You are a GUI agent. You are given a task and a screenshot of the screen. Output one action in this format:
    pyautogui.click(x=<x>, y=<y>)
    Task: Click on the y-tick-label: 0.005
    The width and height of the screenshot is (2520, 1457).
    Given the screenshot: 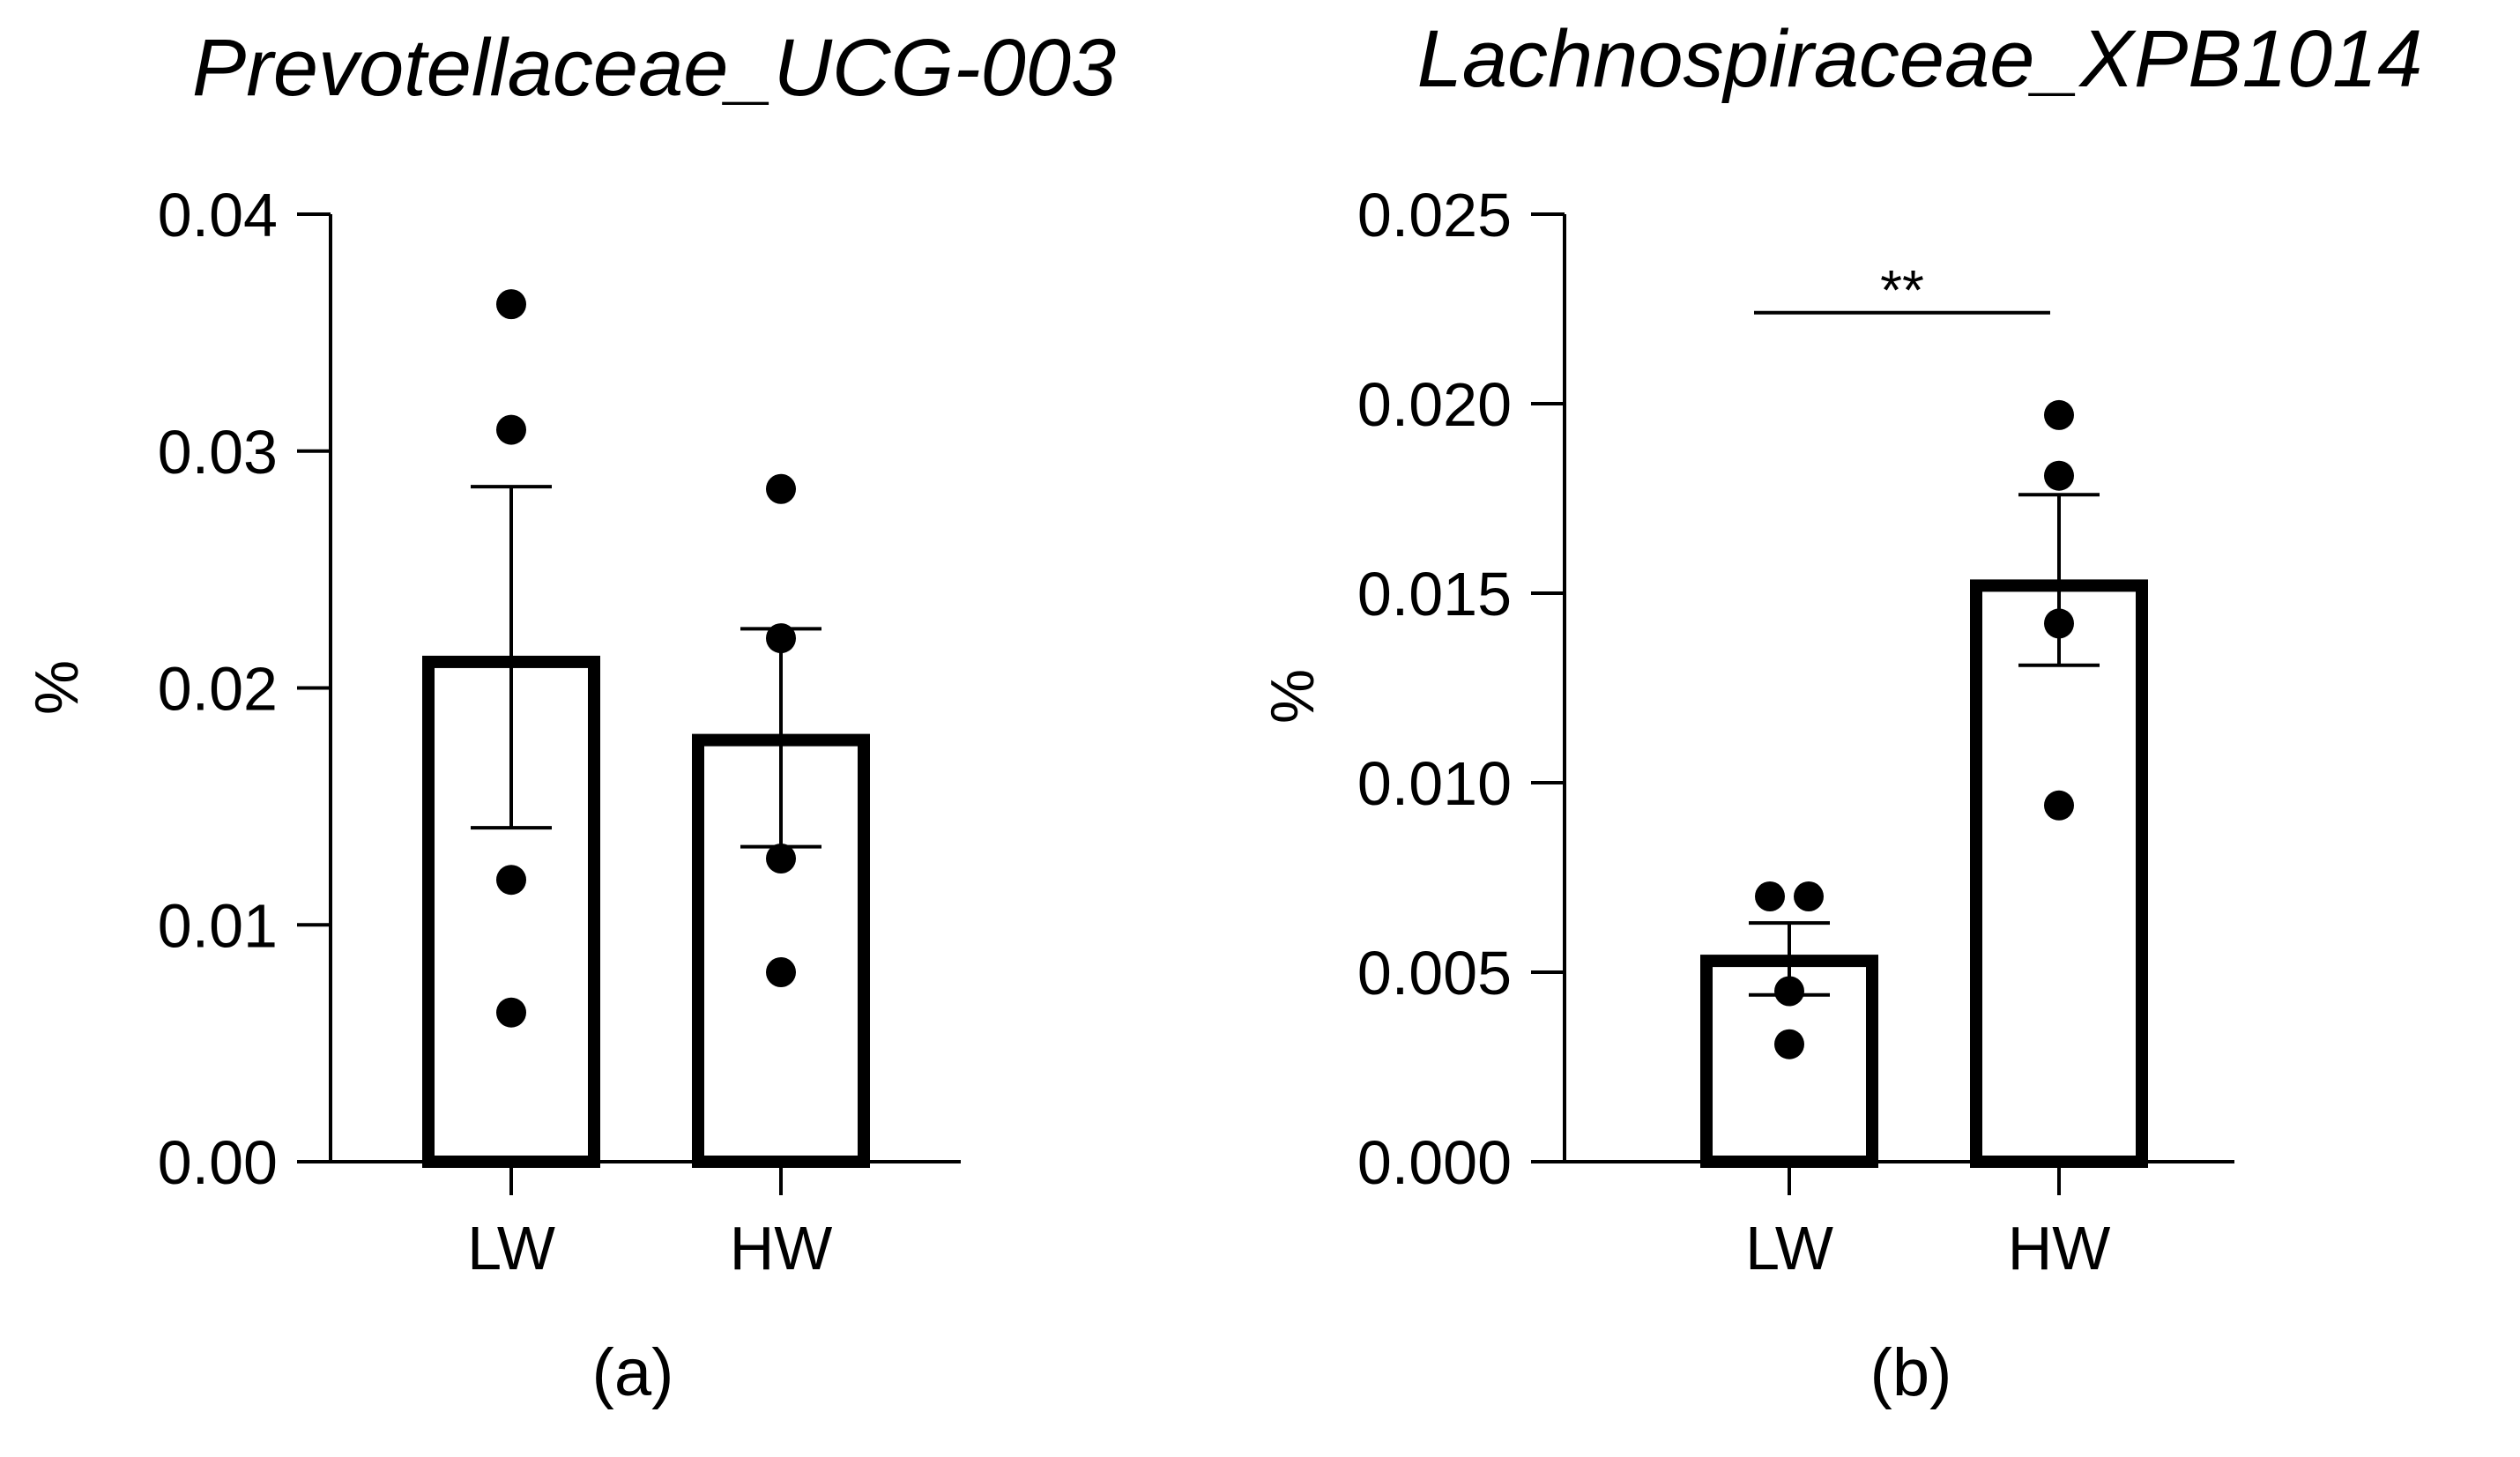 What is the action you would take?
    pyautogui.click(x=1434, y=973)
    